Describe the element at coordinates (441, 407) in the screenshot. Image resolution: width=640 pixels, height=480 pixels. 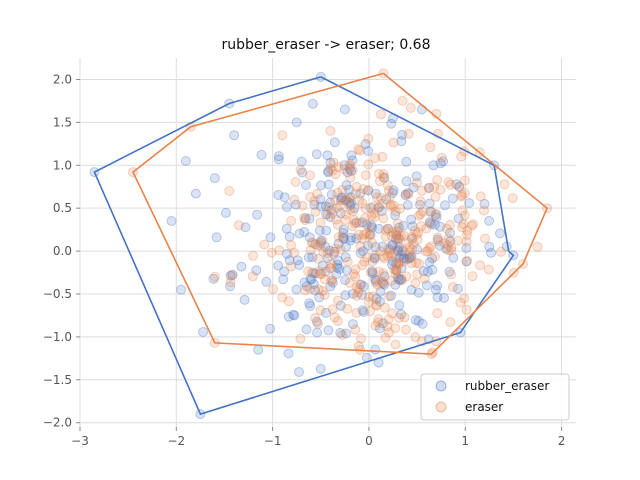
I see `legend-marker-eraser` at that location.